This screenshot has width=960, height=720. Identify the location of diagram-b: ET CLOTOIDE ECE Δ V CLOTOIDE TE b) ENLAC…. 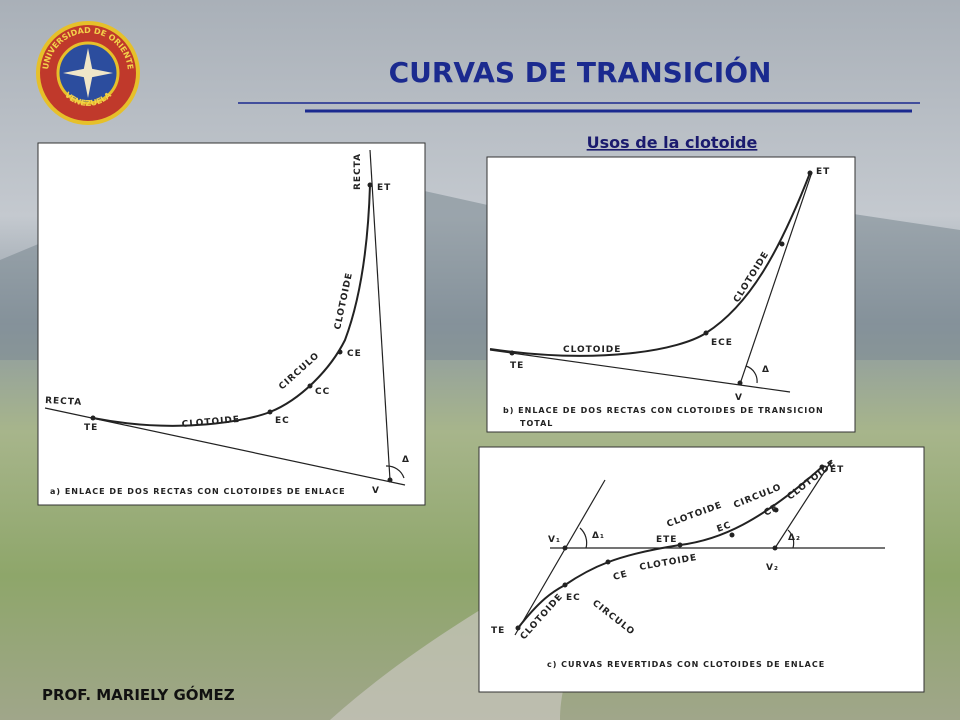
(671, 294).